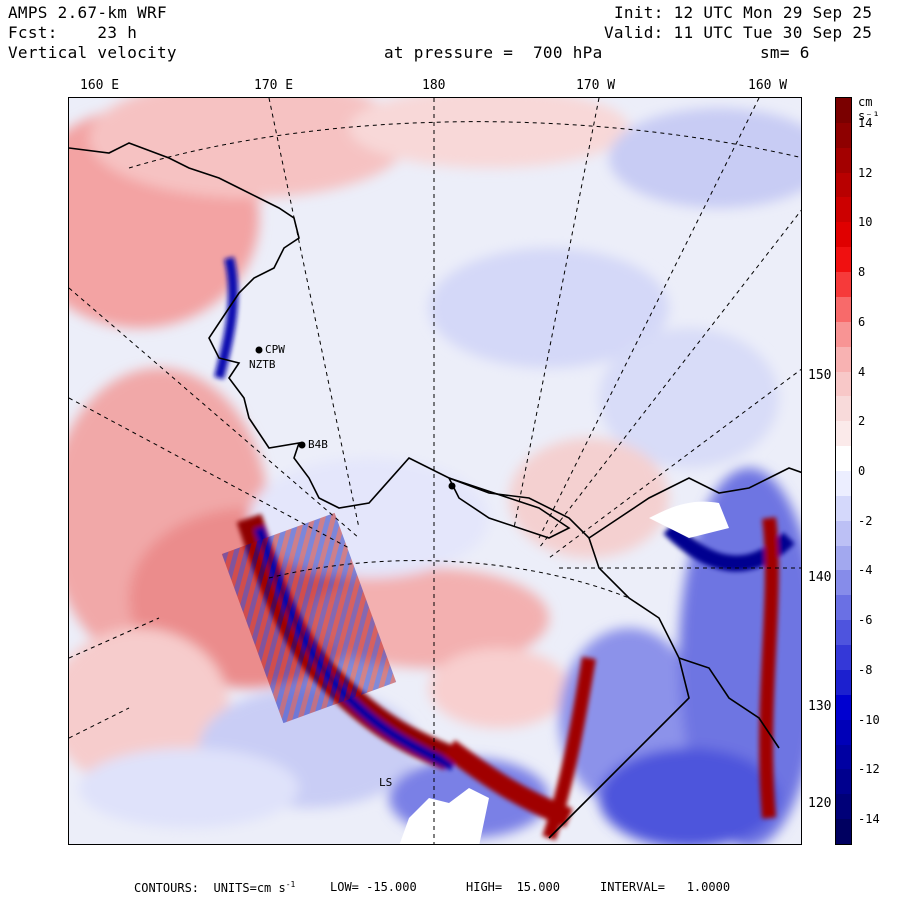 The width and height of the screenshot is (900, 900). What do you see at coordinates (869, 819) in the screenshot?
I see `colorbar-tick-label: -14` at bounding box center [869, 819].